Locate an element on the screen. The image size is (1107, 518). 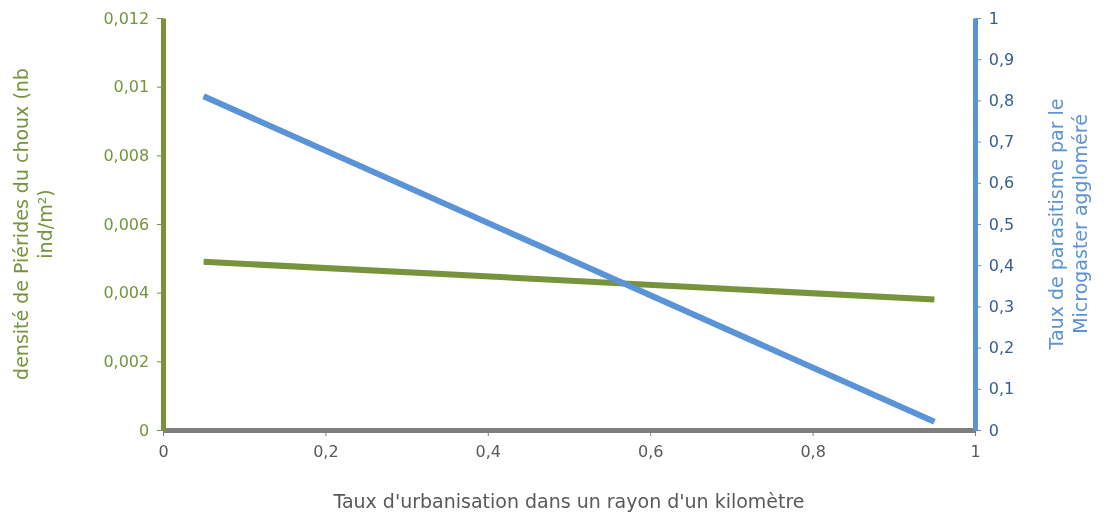
y2-tick-label: 0,7 is located at coordinates (1001, 142).